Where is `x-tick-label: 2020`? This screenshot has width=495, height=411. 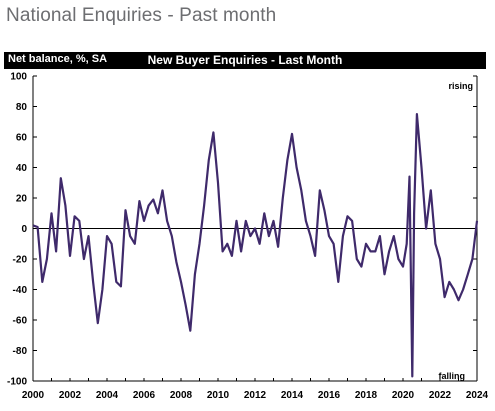
x-tick-label: 2020 is located at coordinates (403, 395).